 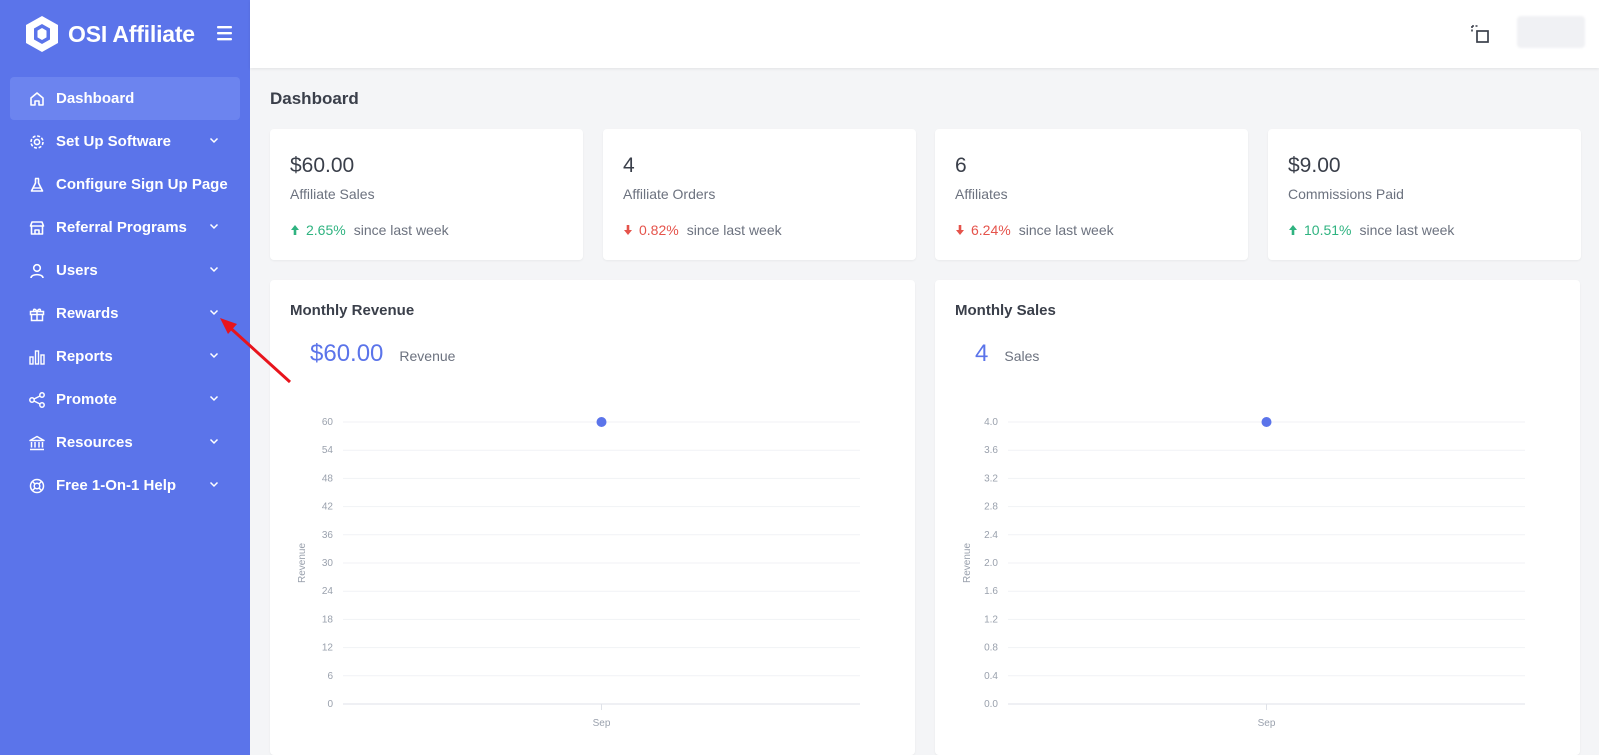 What do you see at coordinates (924, 34) in the screenshot?
I see `topbar` at bounding box center [924, 34].